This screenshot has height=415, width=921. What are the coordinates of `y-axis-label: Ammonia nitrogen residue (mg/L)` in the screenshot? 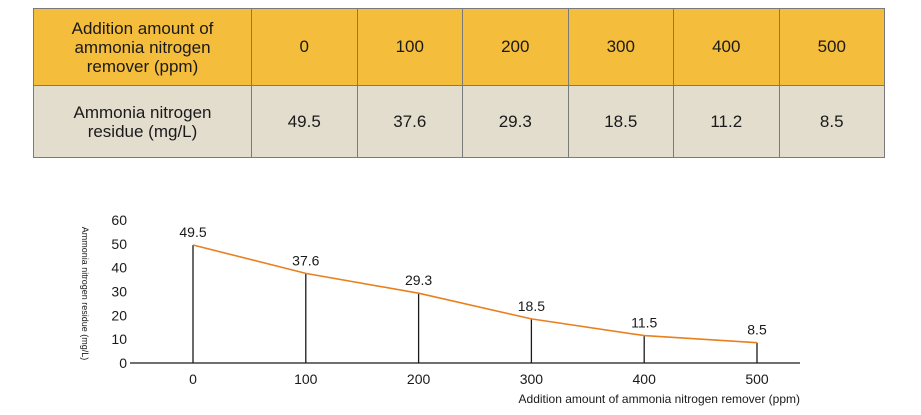 It's located at (85, 294).